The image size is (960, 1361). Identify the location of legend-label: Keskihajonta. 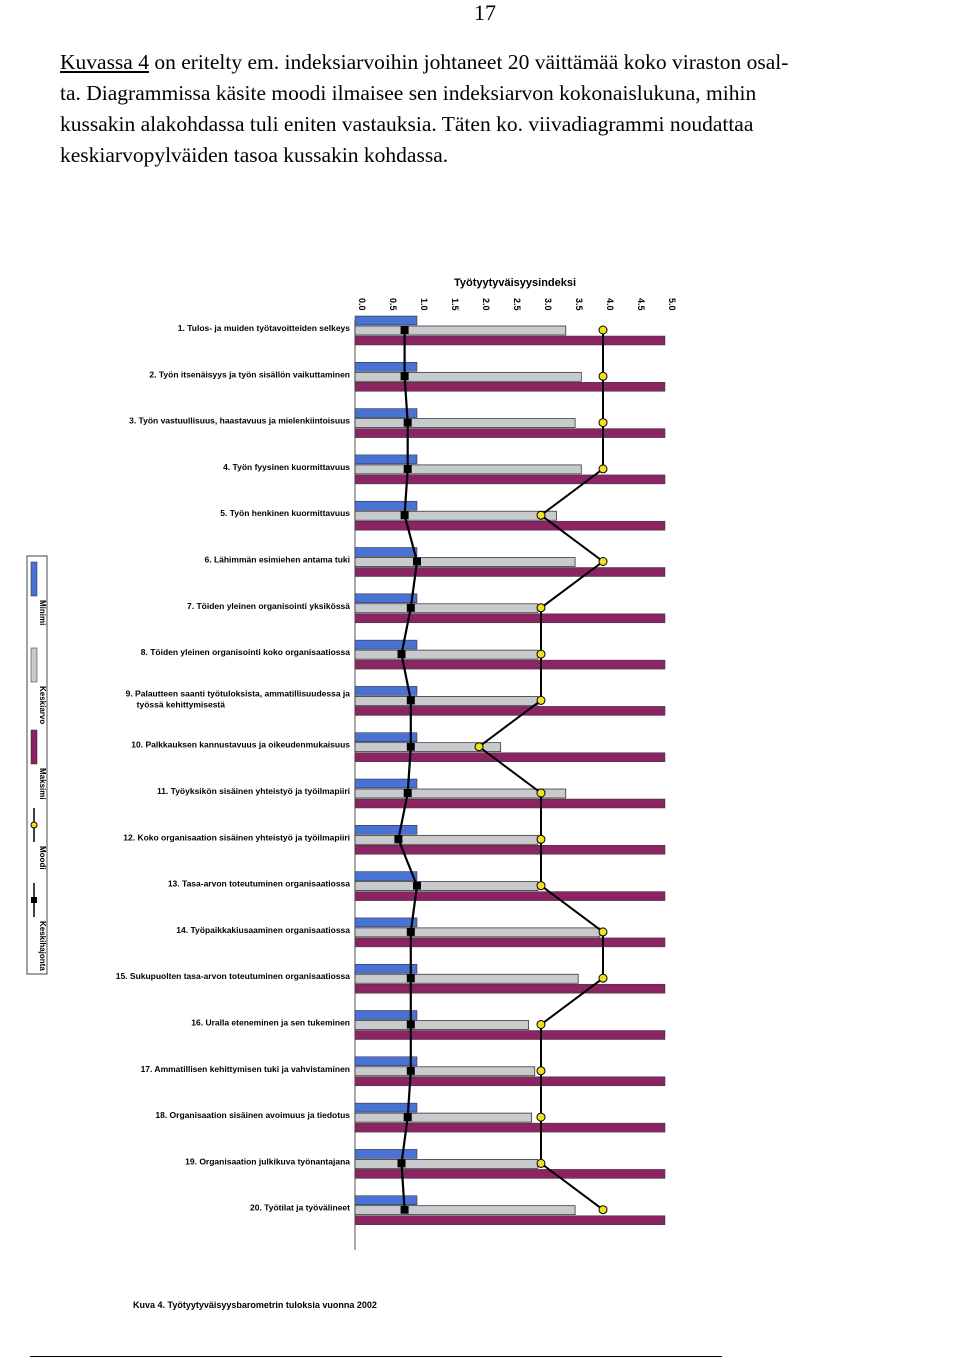
(42, 946).